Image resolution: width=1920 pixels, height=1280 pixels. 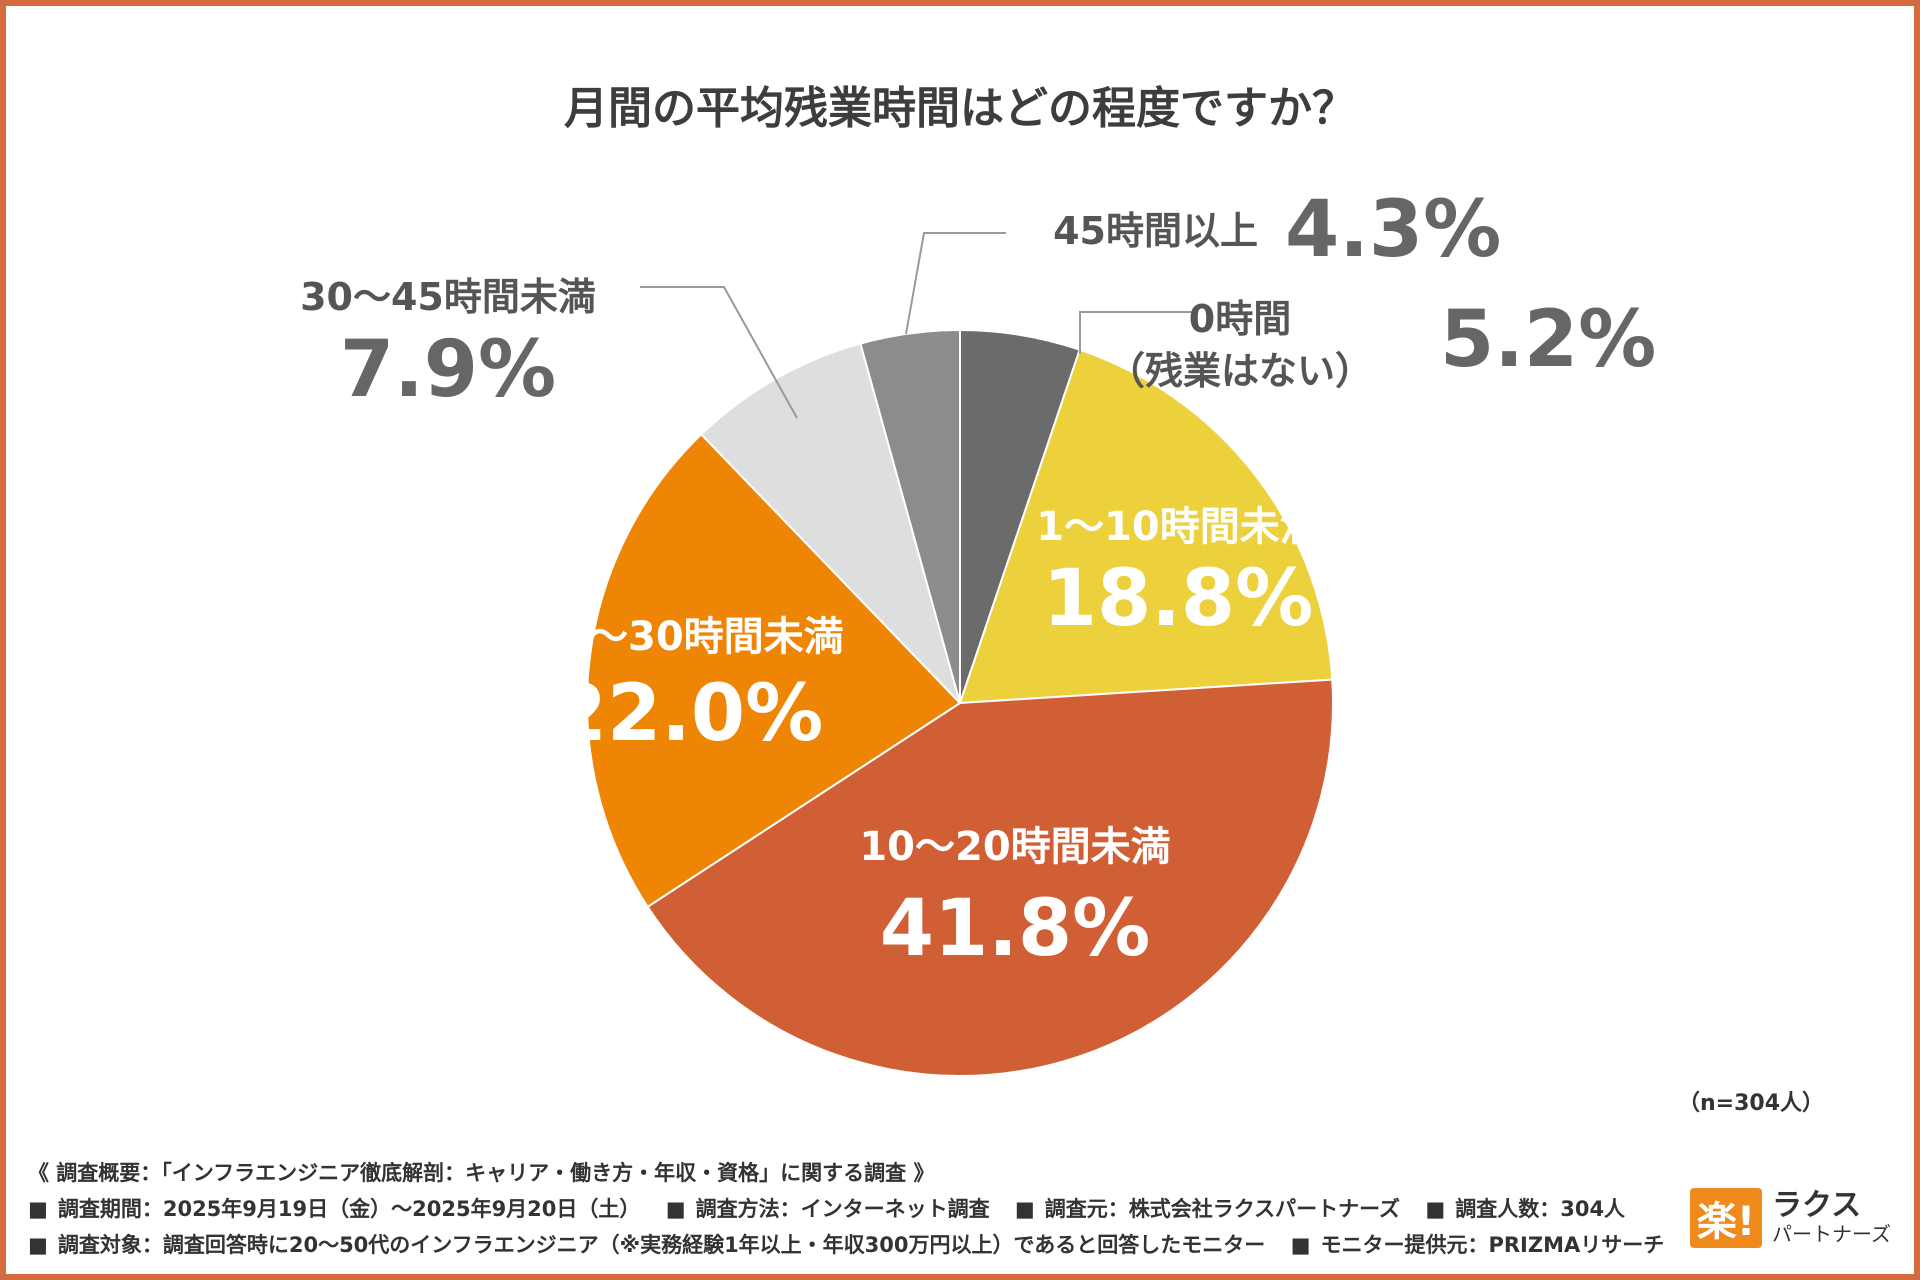 What do you see at coordinates (1240, 371) in the screenshot?
I see `slice-label2-s0: （残業はない）` at bounding box center [1240, 371].